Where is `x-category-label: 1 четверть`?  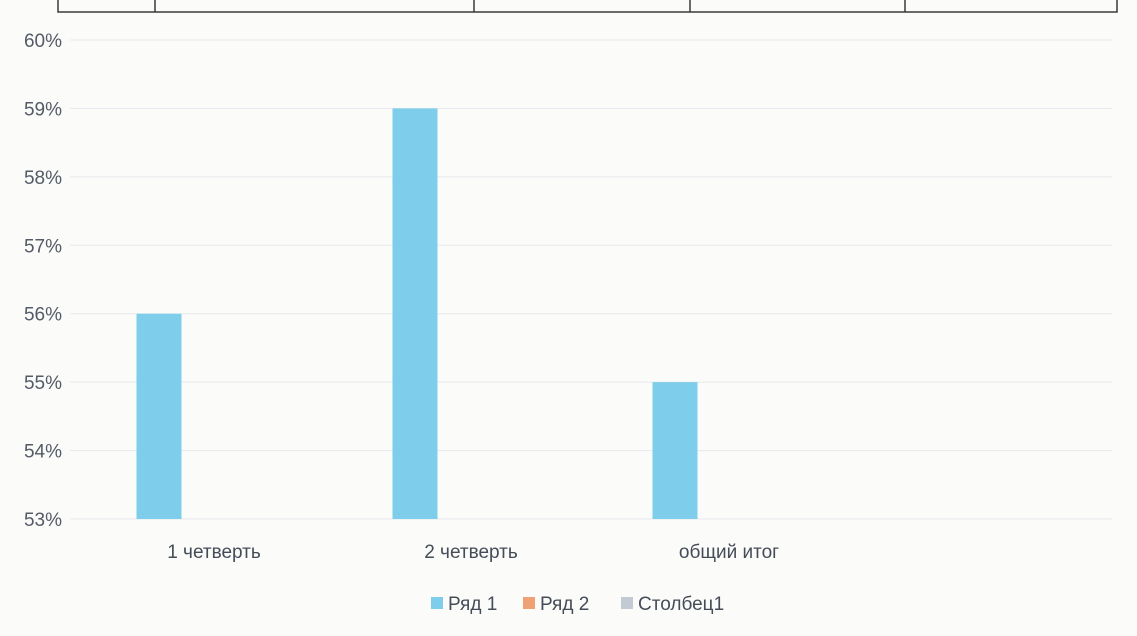 x-category-label: 1 четверть is located at coordinates (214, 552).